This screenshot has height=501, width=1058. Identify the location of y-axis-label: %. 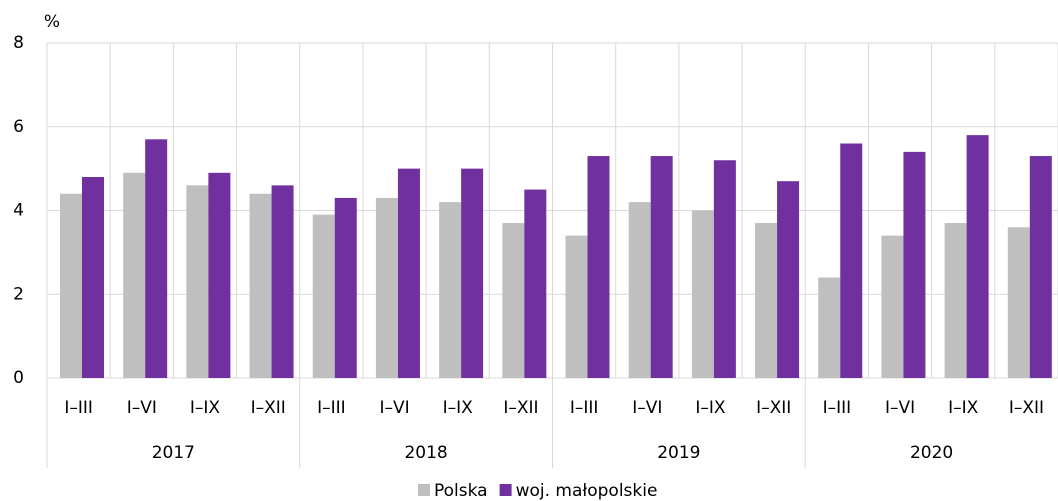
(52, 22).